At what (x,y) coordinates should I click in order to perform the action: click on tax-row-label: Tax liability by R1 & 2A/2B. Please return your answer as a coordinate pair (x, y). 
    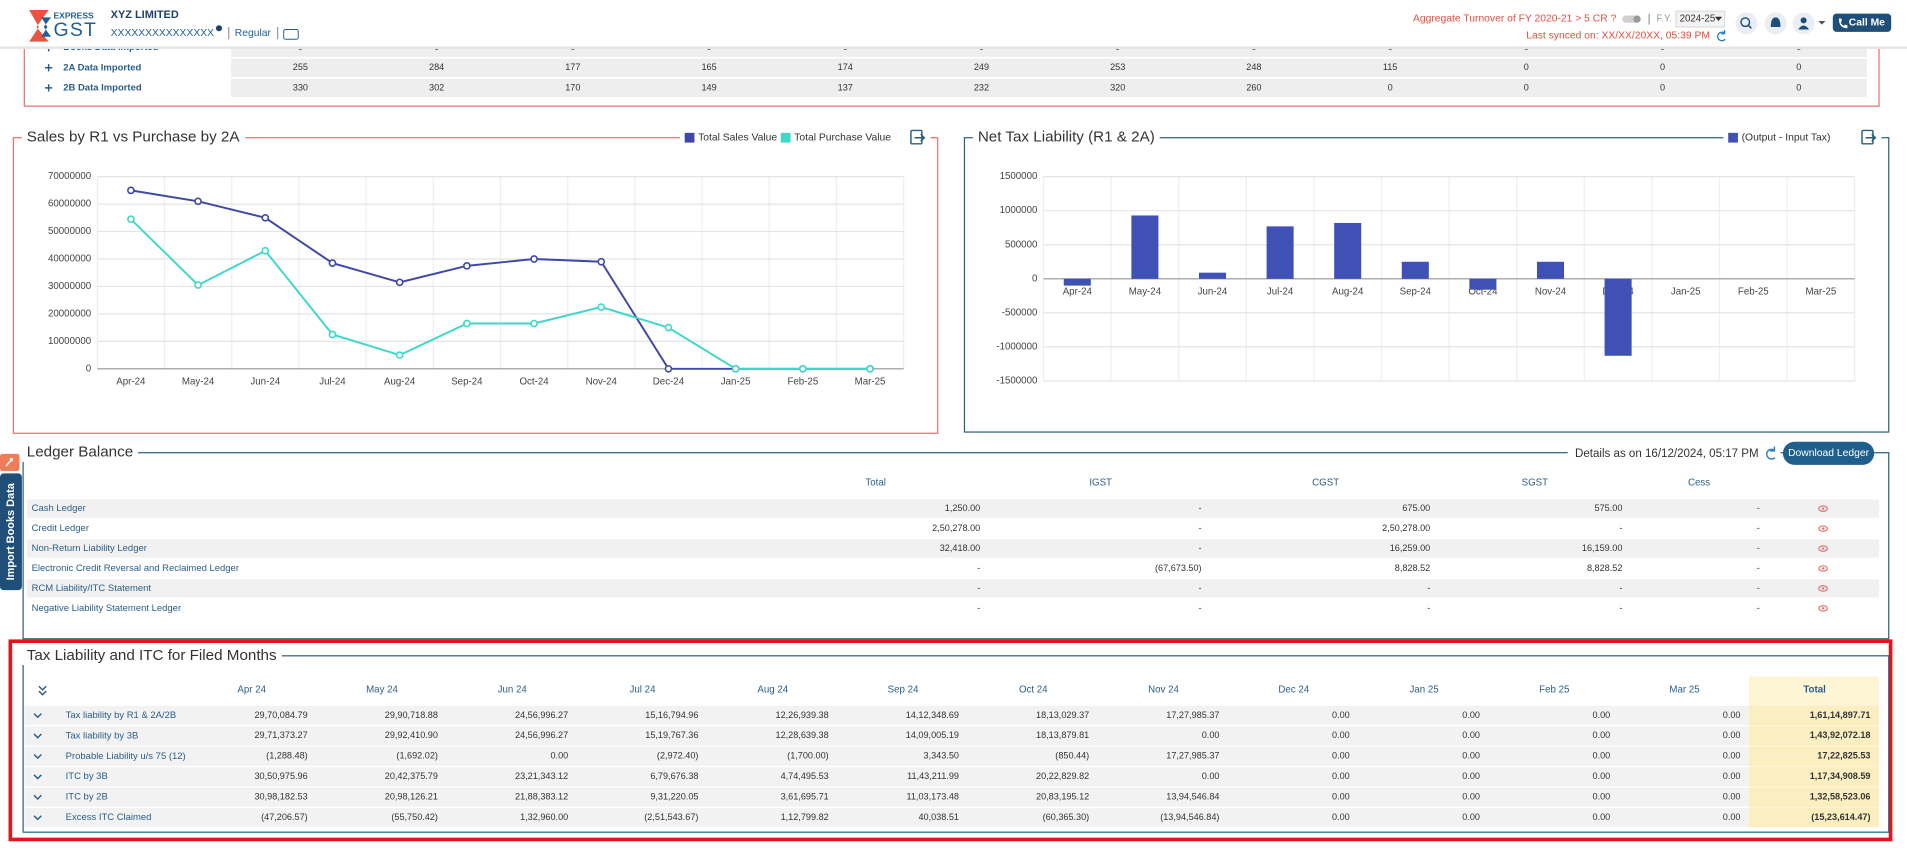
    Looking at the image, I should click on (121, 715).